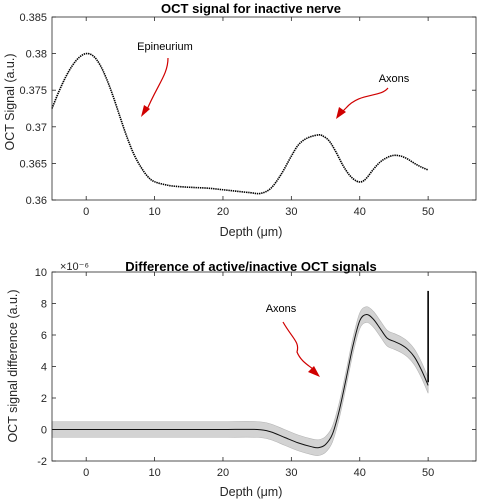 This screenshot has width=479, height=500. I want to click on chart-bottom-y-exponent: ×10⁻⁶, so click(74, 267).